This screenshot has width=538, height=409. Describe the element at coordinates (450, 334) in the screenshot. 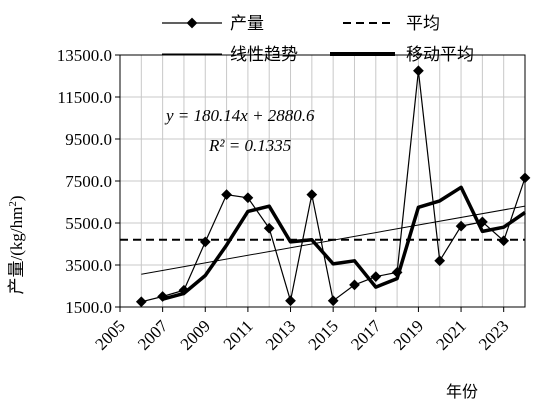

I see `x-tick-label: 2021` at that location.